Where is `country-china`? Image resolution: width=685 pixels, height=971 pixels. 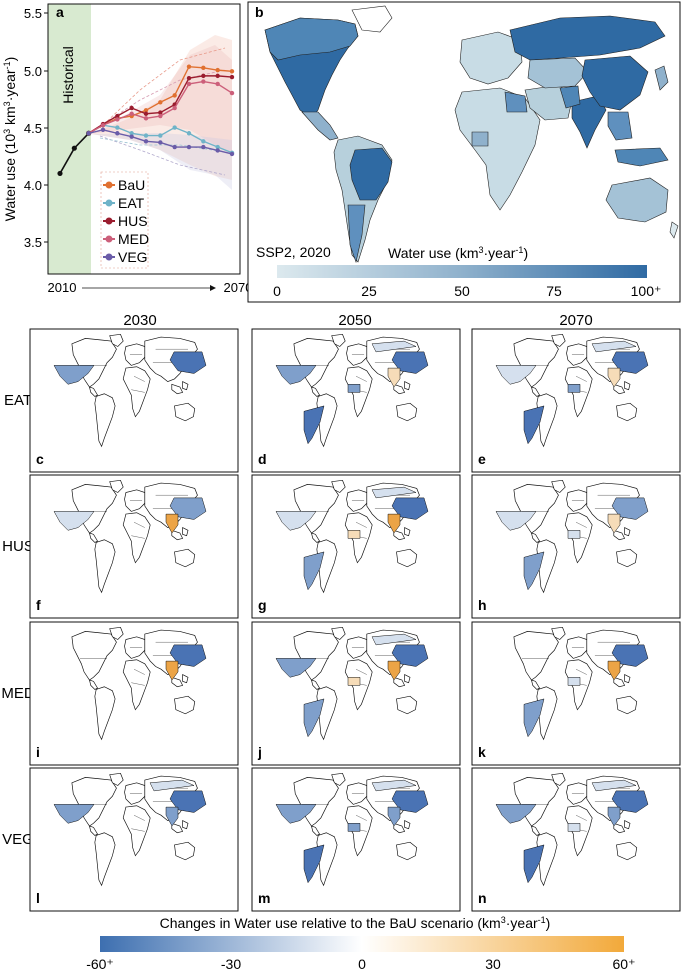
country-china is located at coordinates (615, 83).